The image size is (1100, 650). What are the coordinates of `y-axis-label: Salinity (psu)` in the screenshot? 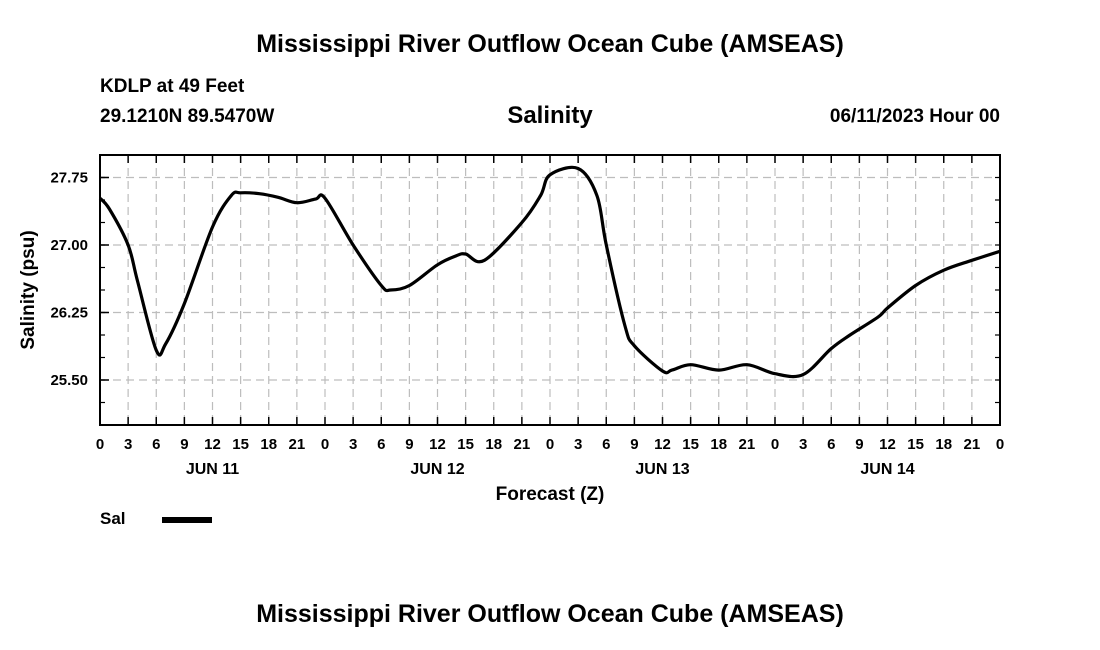 It's located at (28, 289).